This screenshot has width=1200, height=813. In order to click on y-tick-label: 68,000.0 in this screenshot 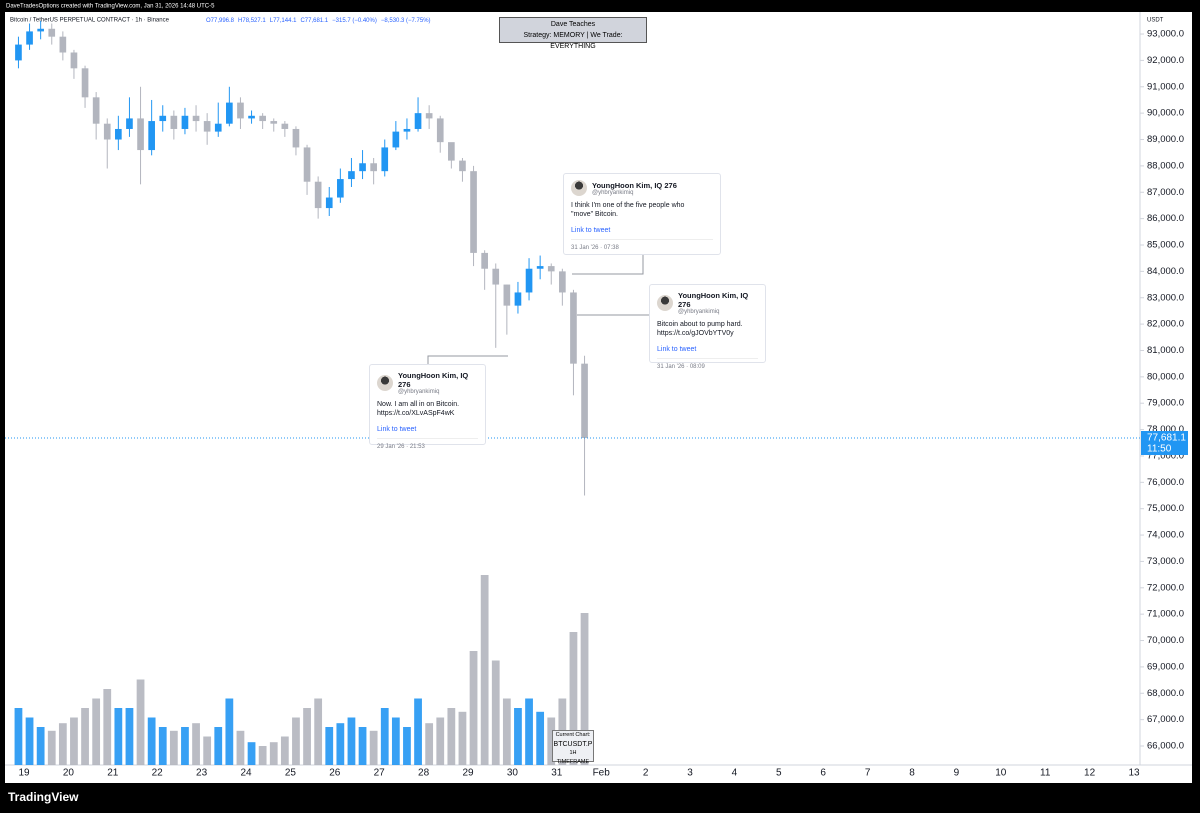, I will do `click(1165, 693)`.